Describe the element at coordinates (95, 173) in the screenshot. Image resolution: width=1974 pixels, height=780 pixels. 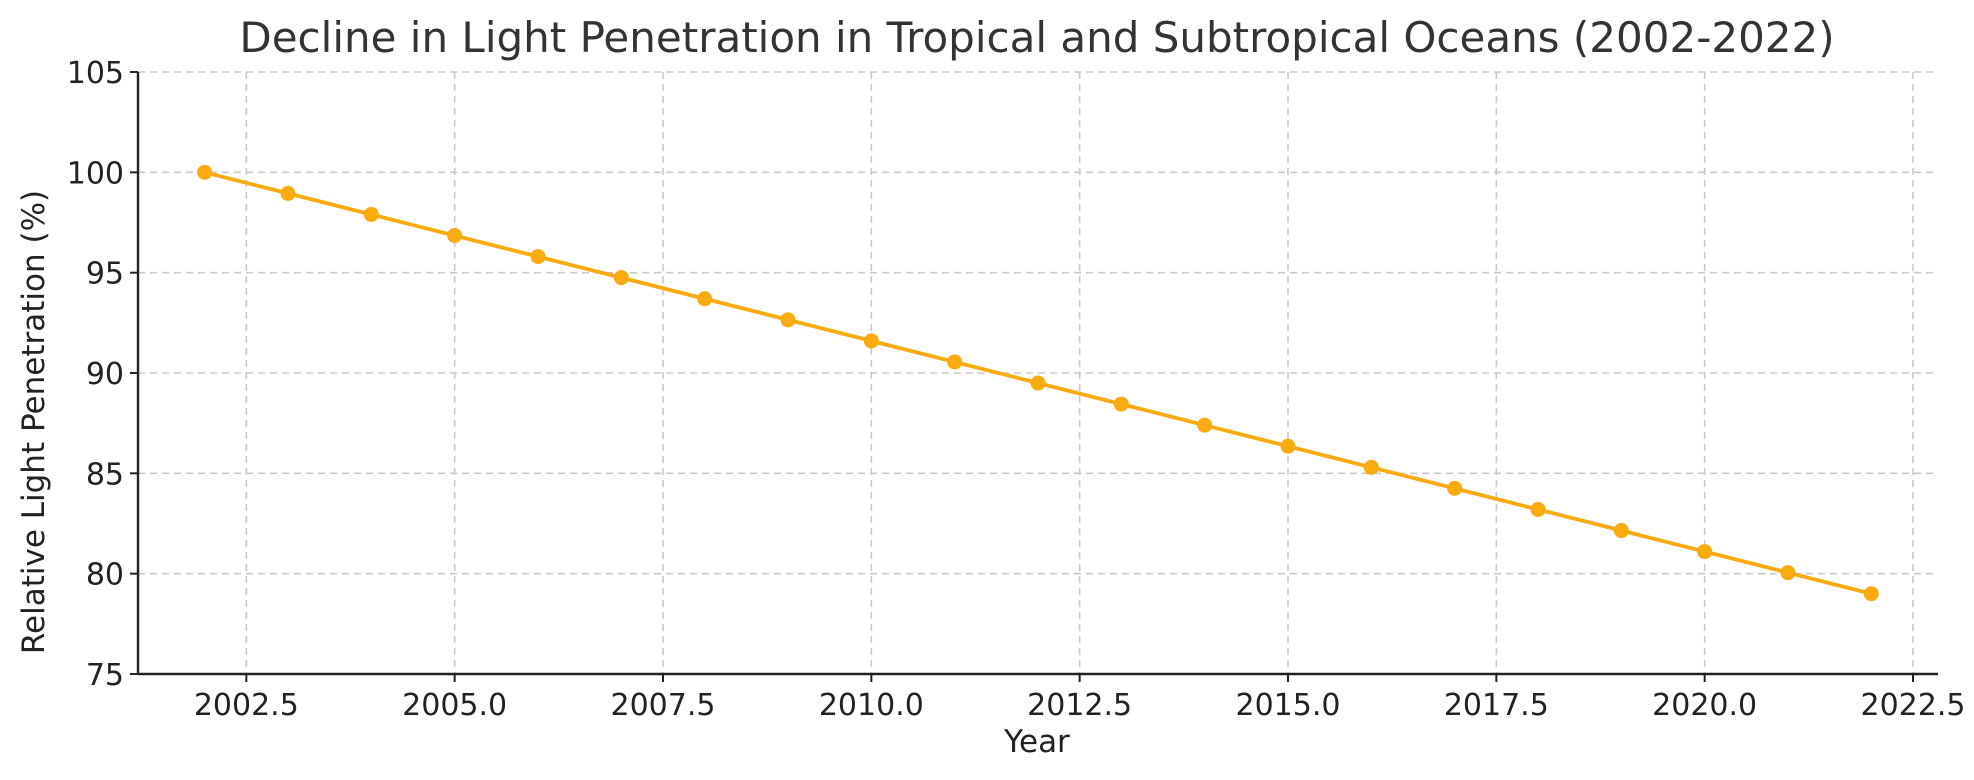
I see `y-tick-label: 100` at that location.